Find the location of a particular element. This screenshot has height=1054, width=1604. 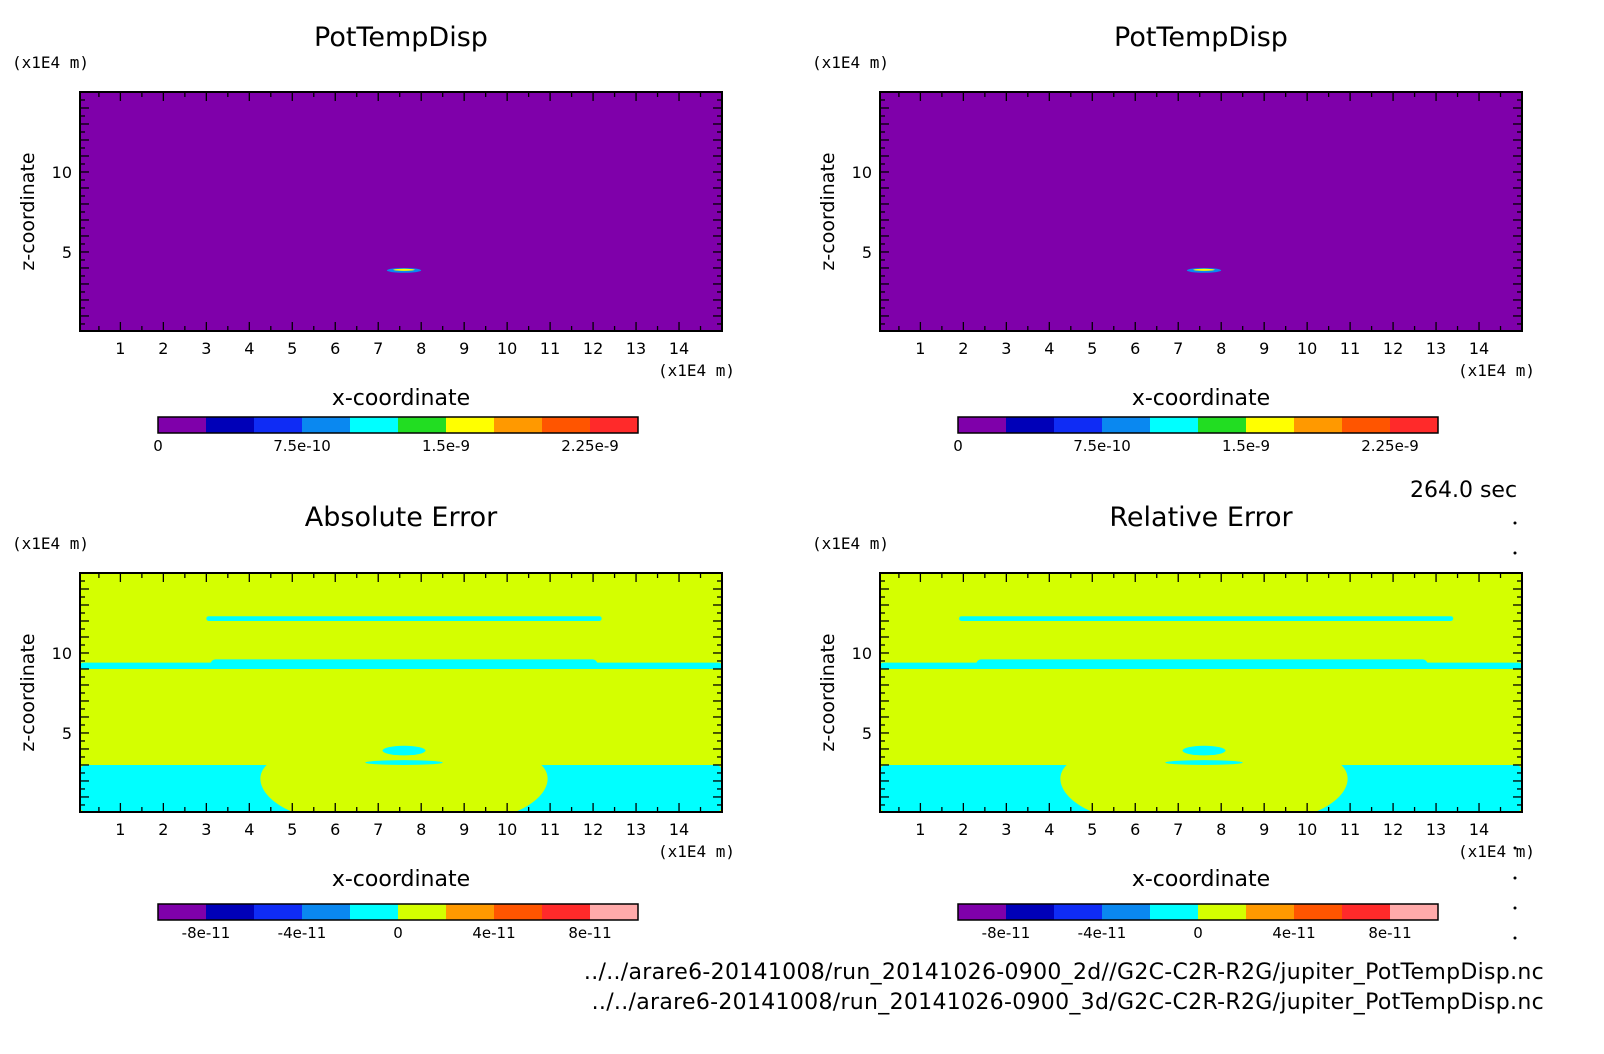

chart-title: PotTempDisp is located at coordinates (1201, 37).